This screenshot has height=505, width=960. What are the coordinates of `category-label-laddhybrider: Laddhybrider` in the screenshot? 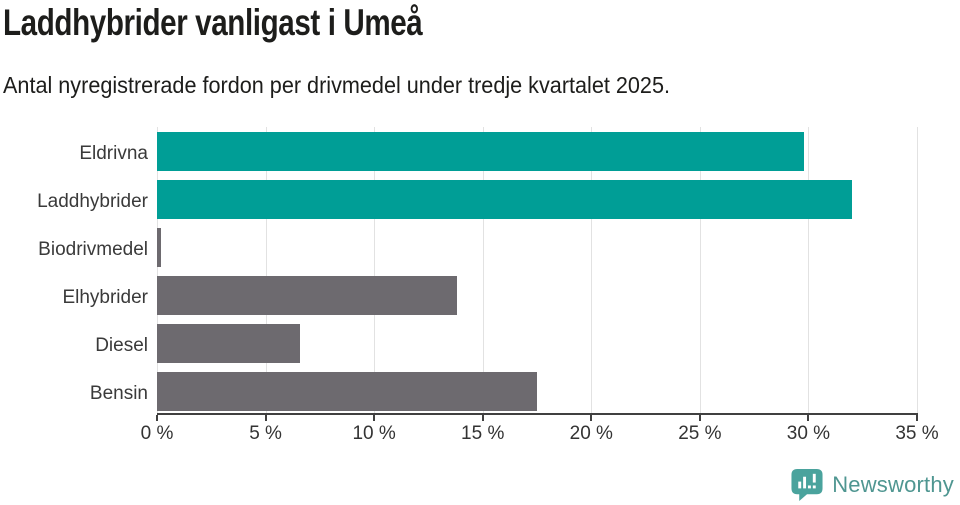 It's located at (92, 201).